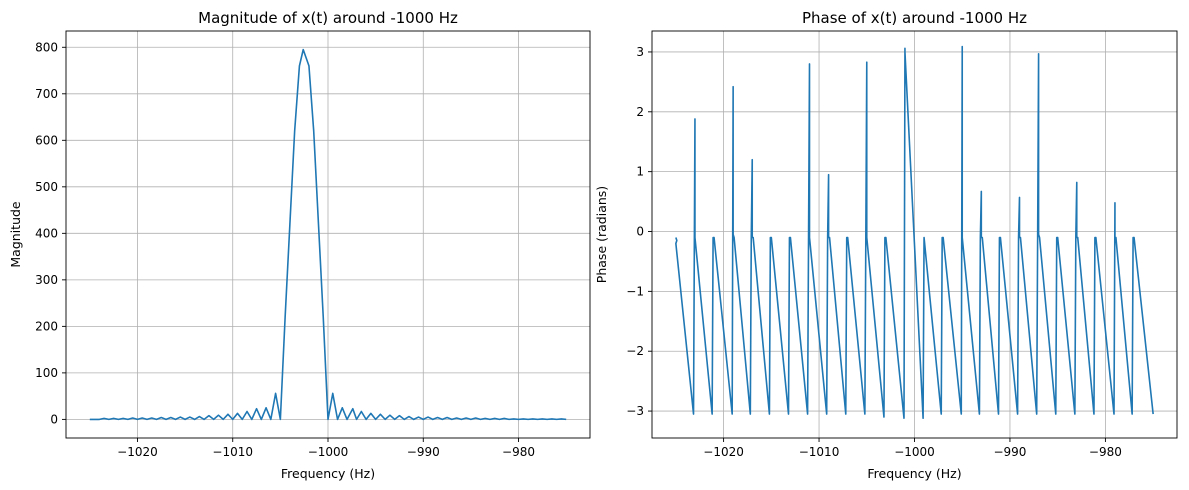 The image size is (1189, 490). What do you see at coordinates (518, 452) in the screenshot?
I see `magnitude-xtick-label-4: −980` at bounding box center [518, 452].